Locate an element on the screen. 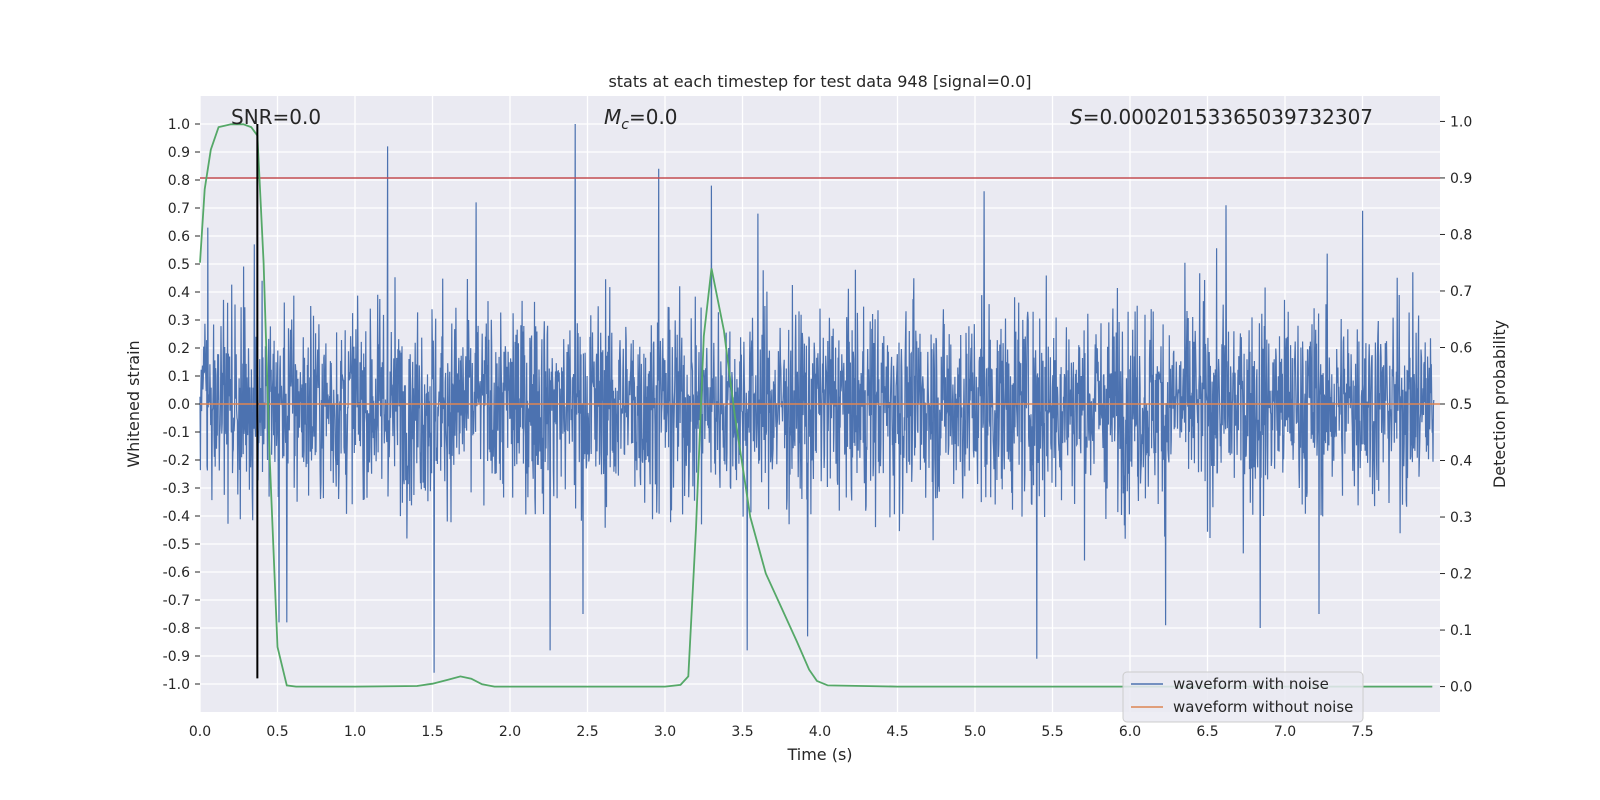  y-left-tick-label: -0.1 is located at coordinates (176, 433).